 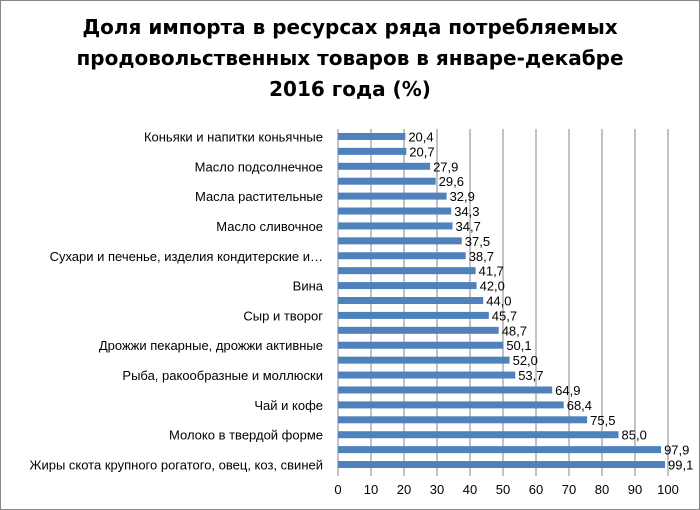 I want to click on bar-value-label: 44,0, so click(x=498, y=301).